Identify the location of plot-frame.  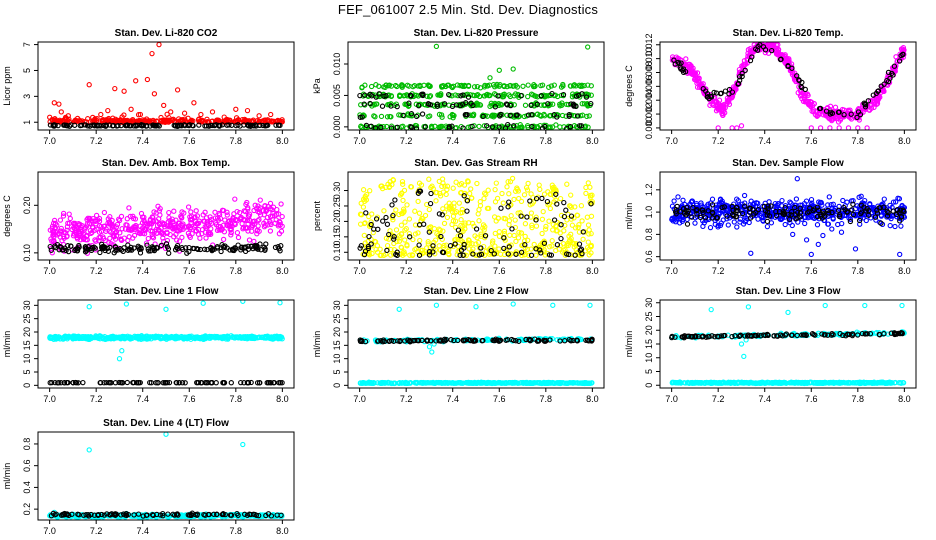
(166, 344).